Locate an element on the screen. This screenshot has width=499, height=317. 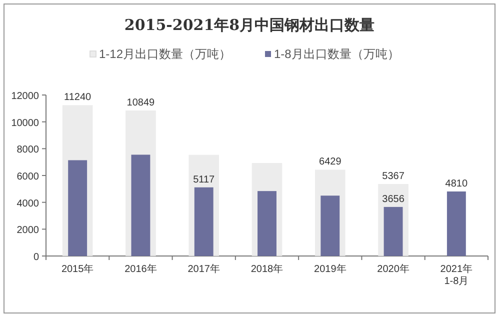
y-tick-label: 8000 is located at coordinates (28, 150).